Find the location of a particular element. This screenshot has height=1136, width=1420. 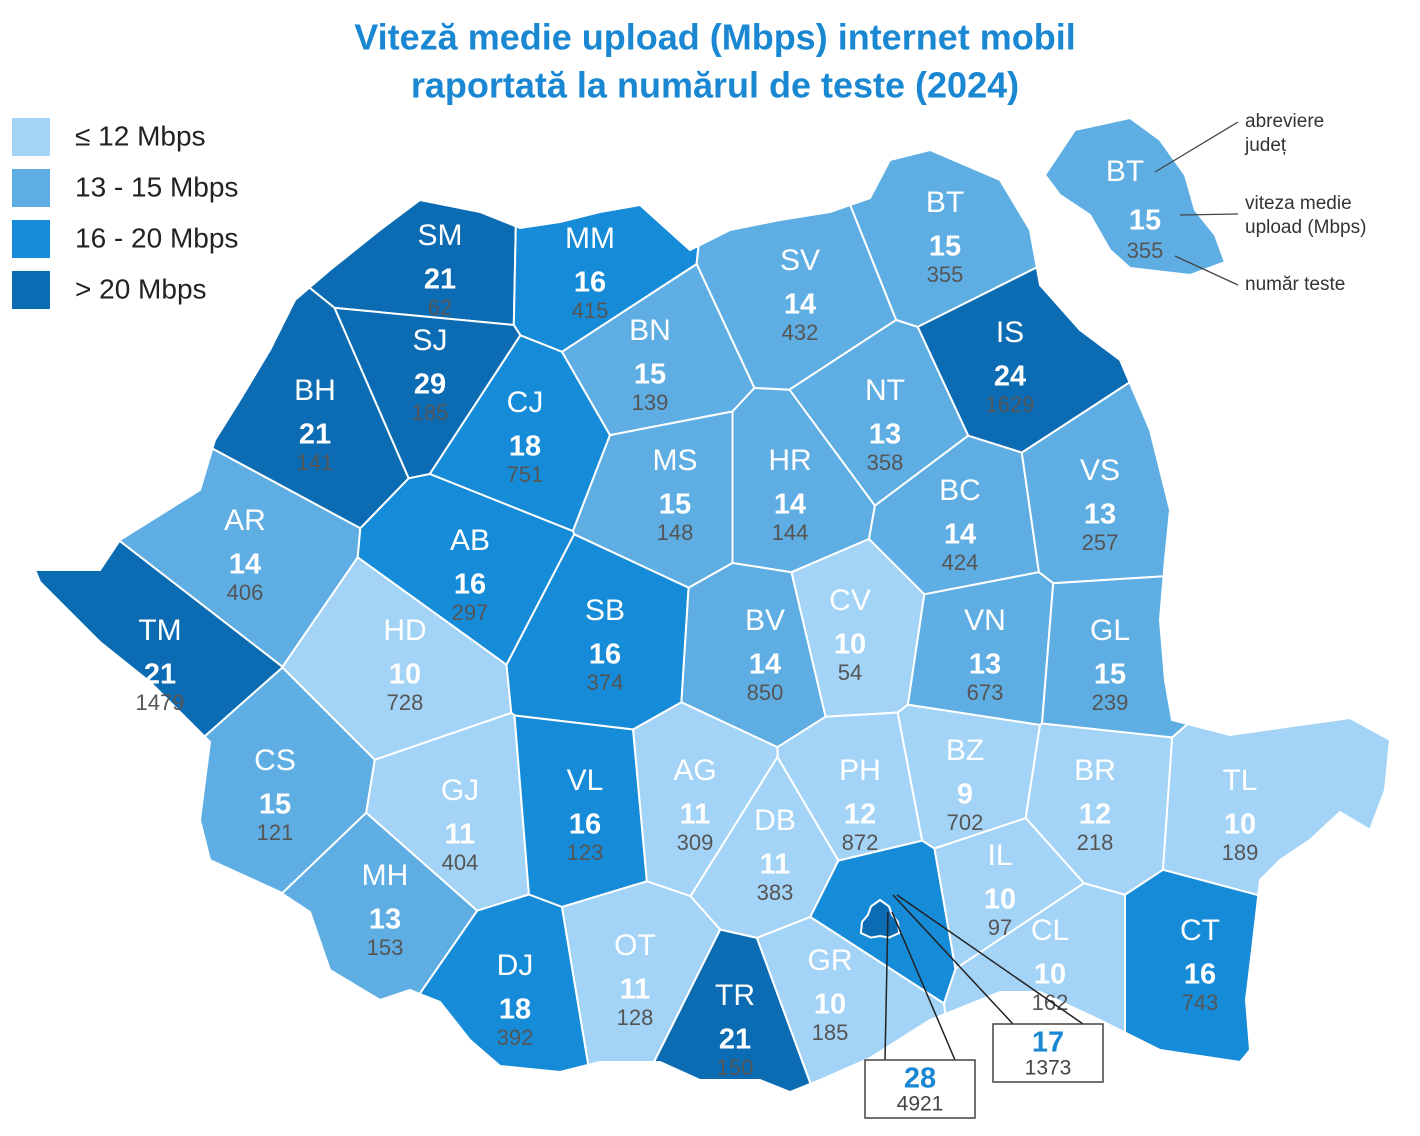

county-tests: 123 is located at coordinates (585, 852).